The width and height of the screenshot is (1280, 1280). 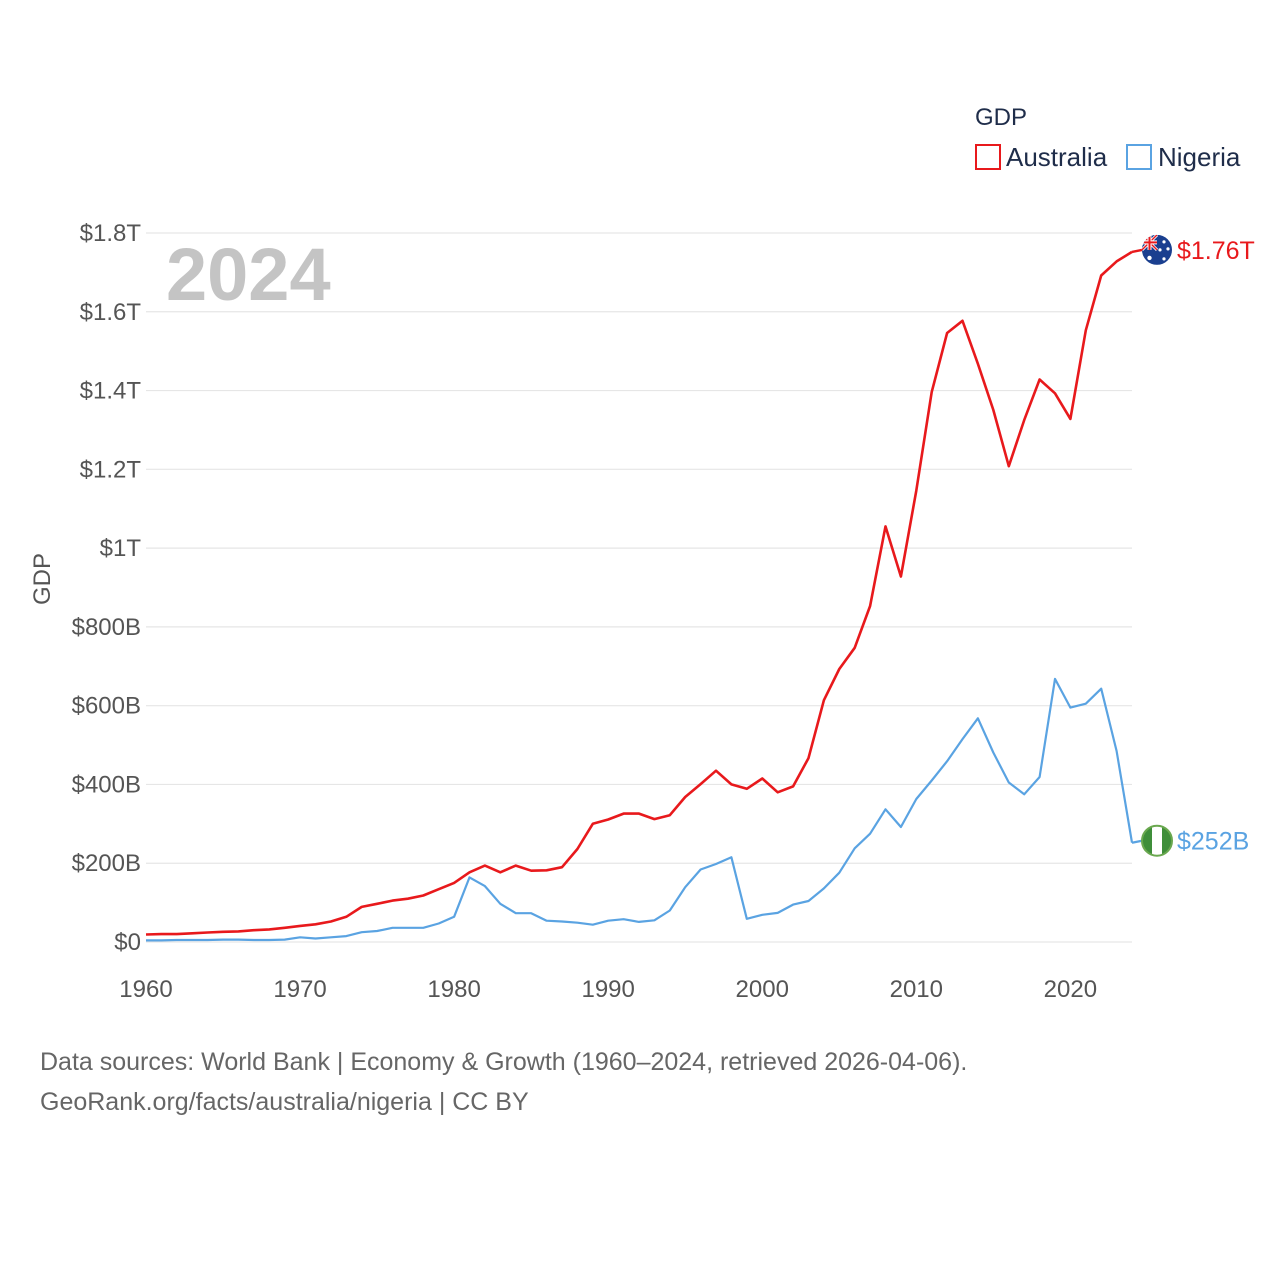 What do you see at coordinates (106, 706) in the screenshot?
I see `y-tick-label: $600B` at bounding box center [106, 706].